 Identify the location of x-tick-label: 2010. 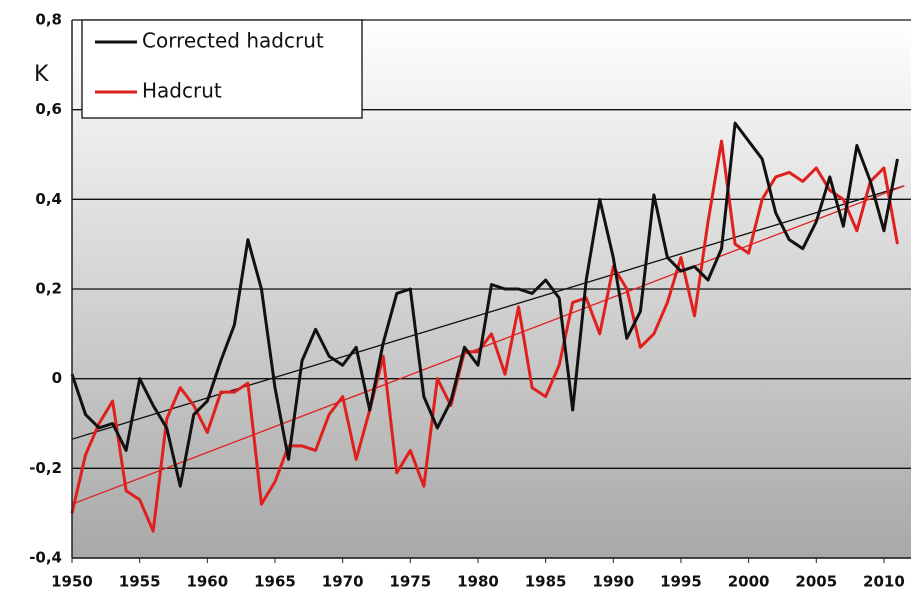
(884, 582).